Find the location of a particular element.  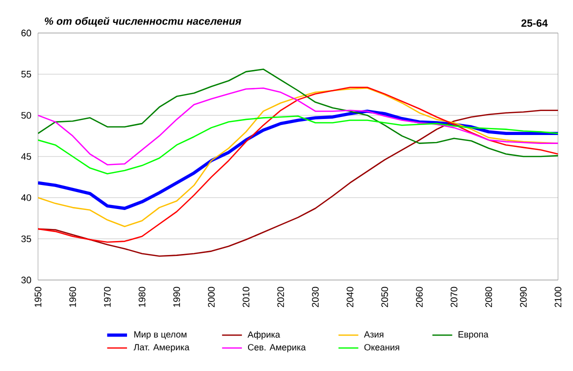

x-tick-label: 2020 is located at coordinates (280, 297).